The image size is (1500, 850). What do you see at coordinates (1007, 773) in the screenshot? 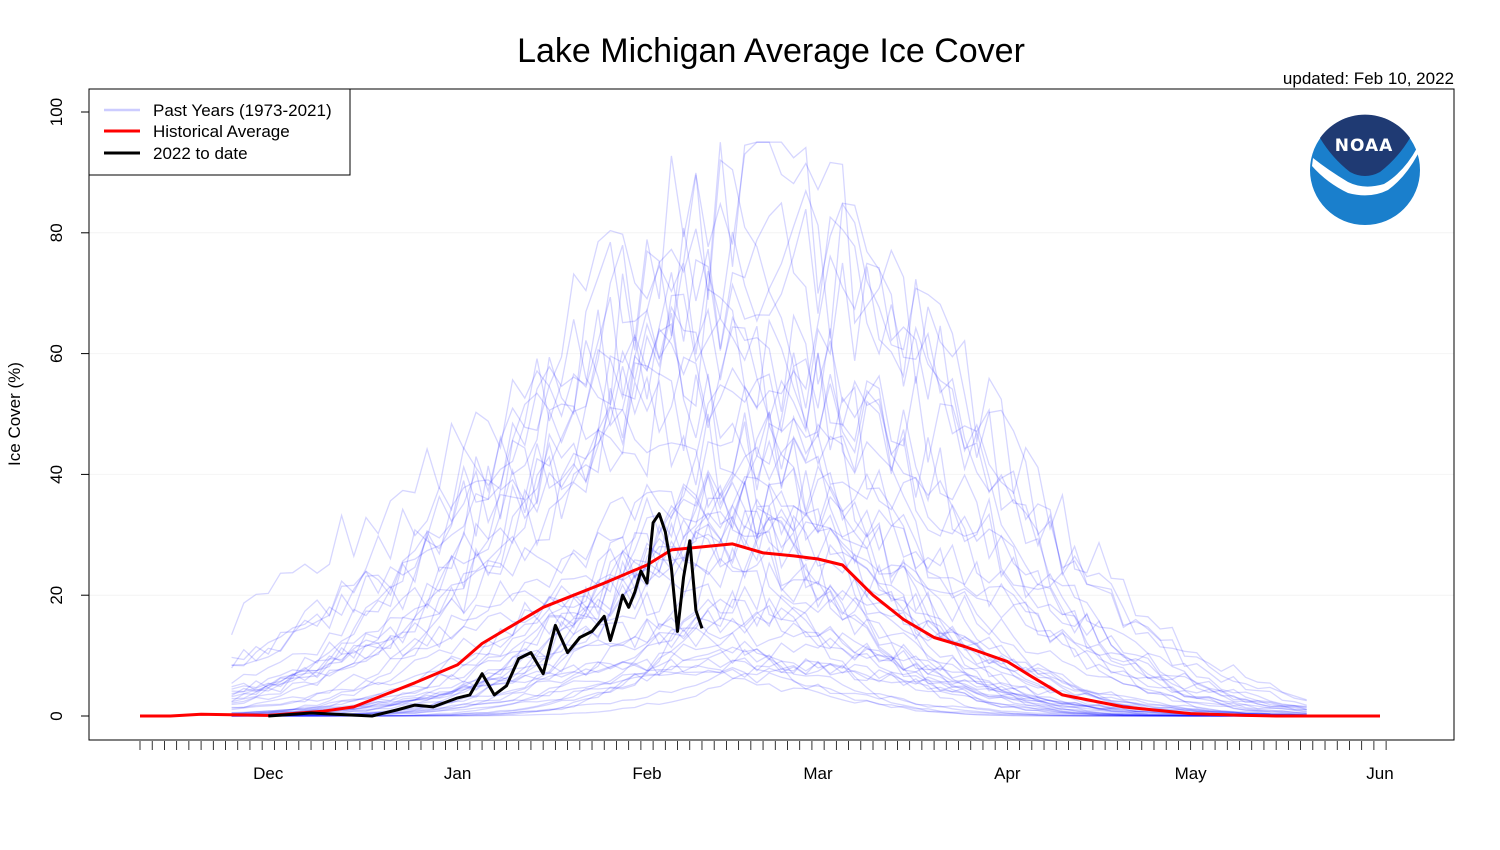
I see `x-tick-label: Apr` at bounding box center [1007, 773].